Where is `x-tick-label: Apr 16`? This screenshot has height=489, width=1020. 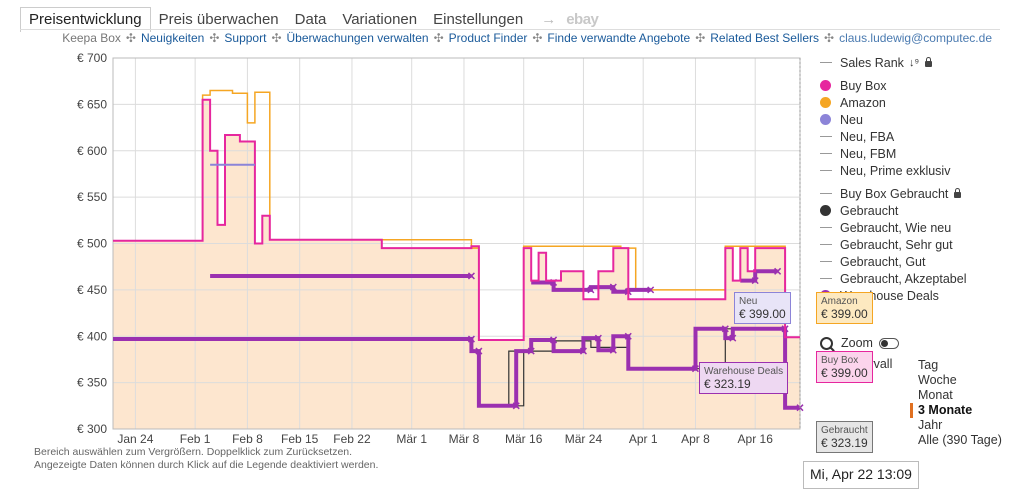 x-tick-label: Apr 16 is located at coordinates (756, 439).